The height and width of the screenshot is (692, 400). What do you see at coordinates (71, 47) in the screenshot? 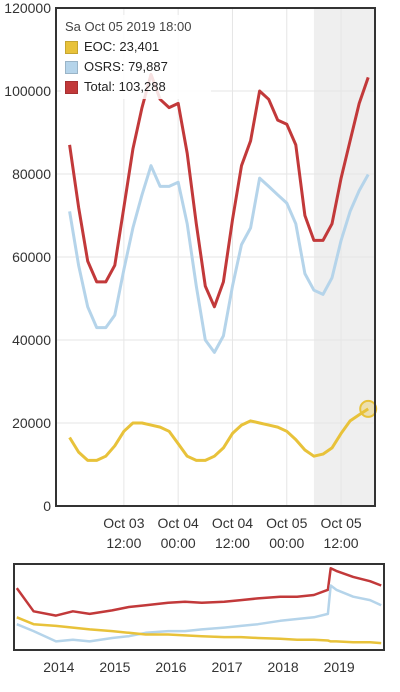
I see `eoc-swatch` at bounding box center [71, 47].